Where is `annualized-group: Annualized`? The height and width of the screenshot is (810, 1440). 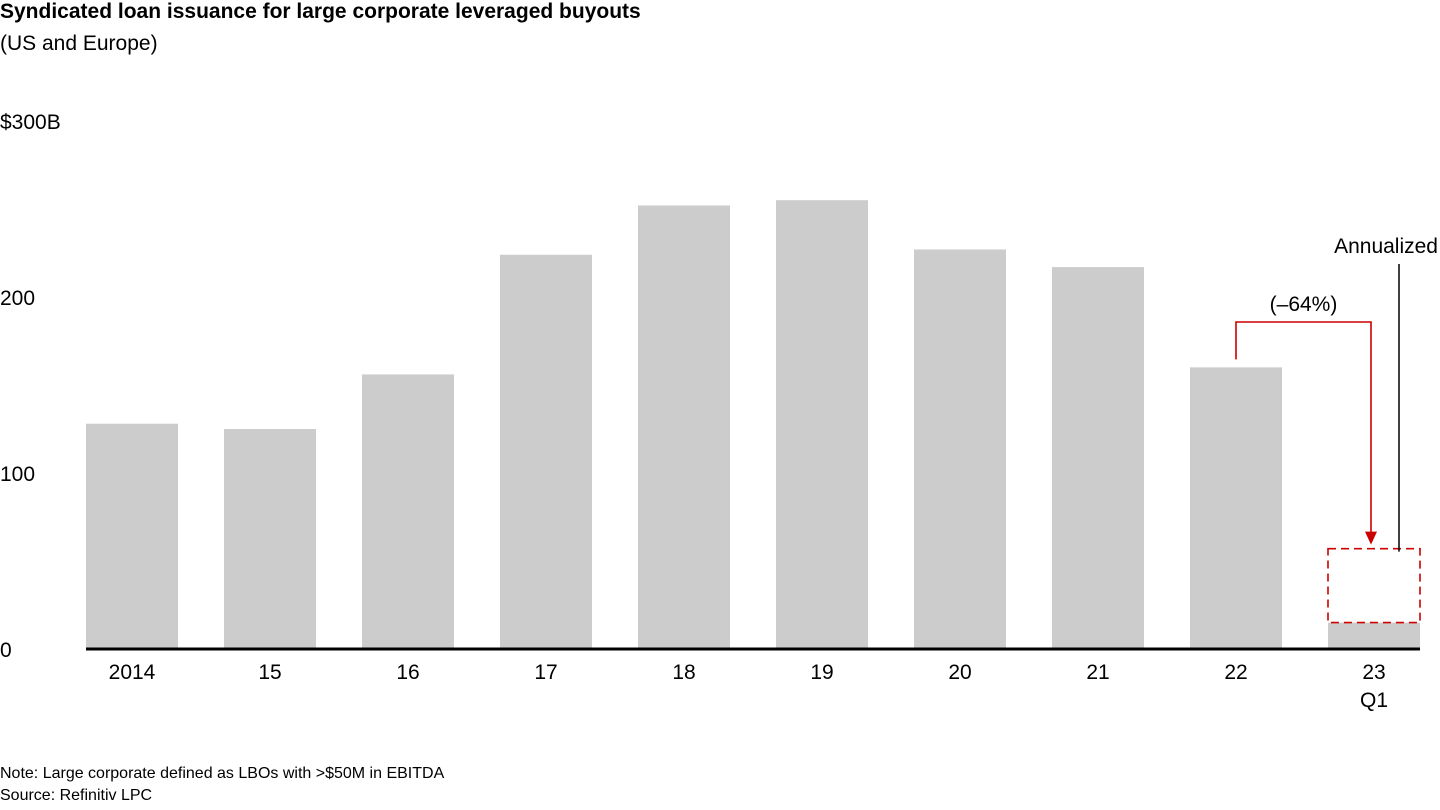 annualized-group: Annualized is located at coordinates (1382, 429).